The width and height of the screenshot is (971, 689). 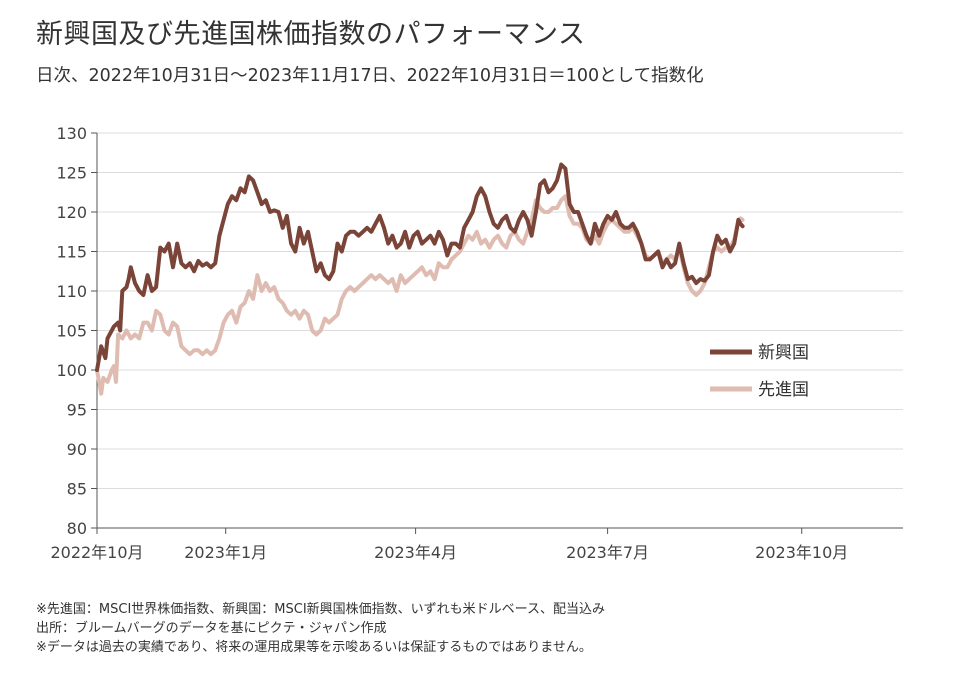 I want to click on x-tick-label: 2023年1月, so click(x=225, y=552).